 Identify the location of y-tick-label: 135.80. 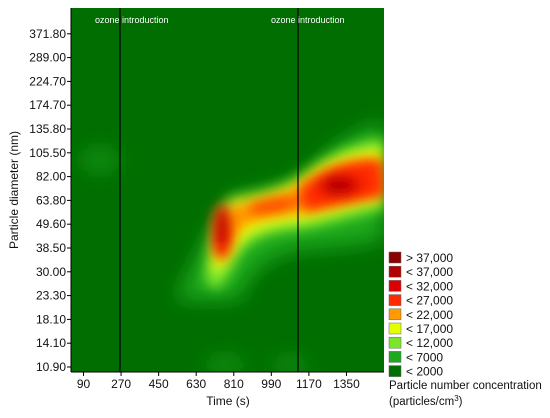
(47, 129).